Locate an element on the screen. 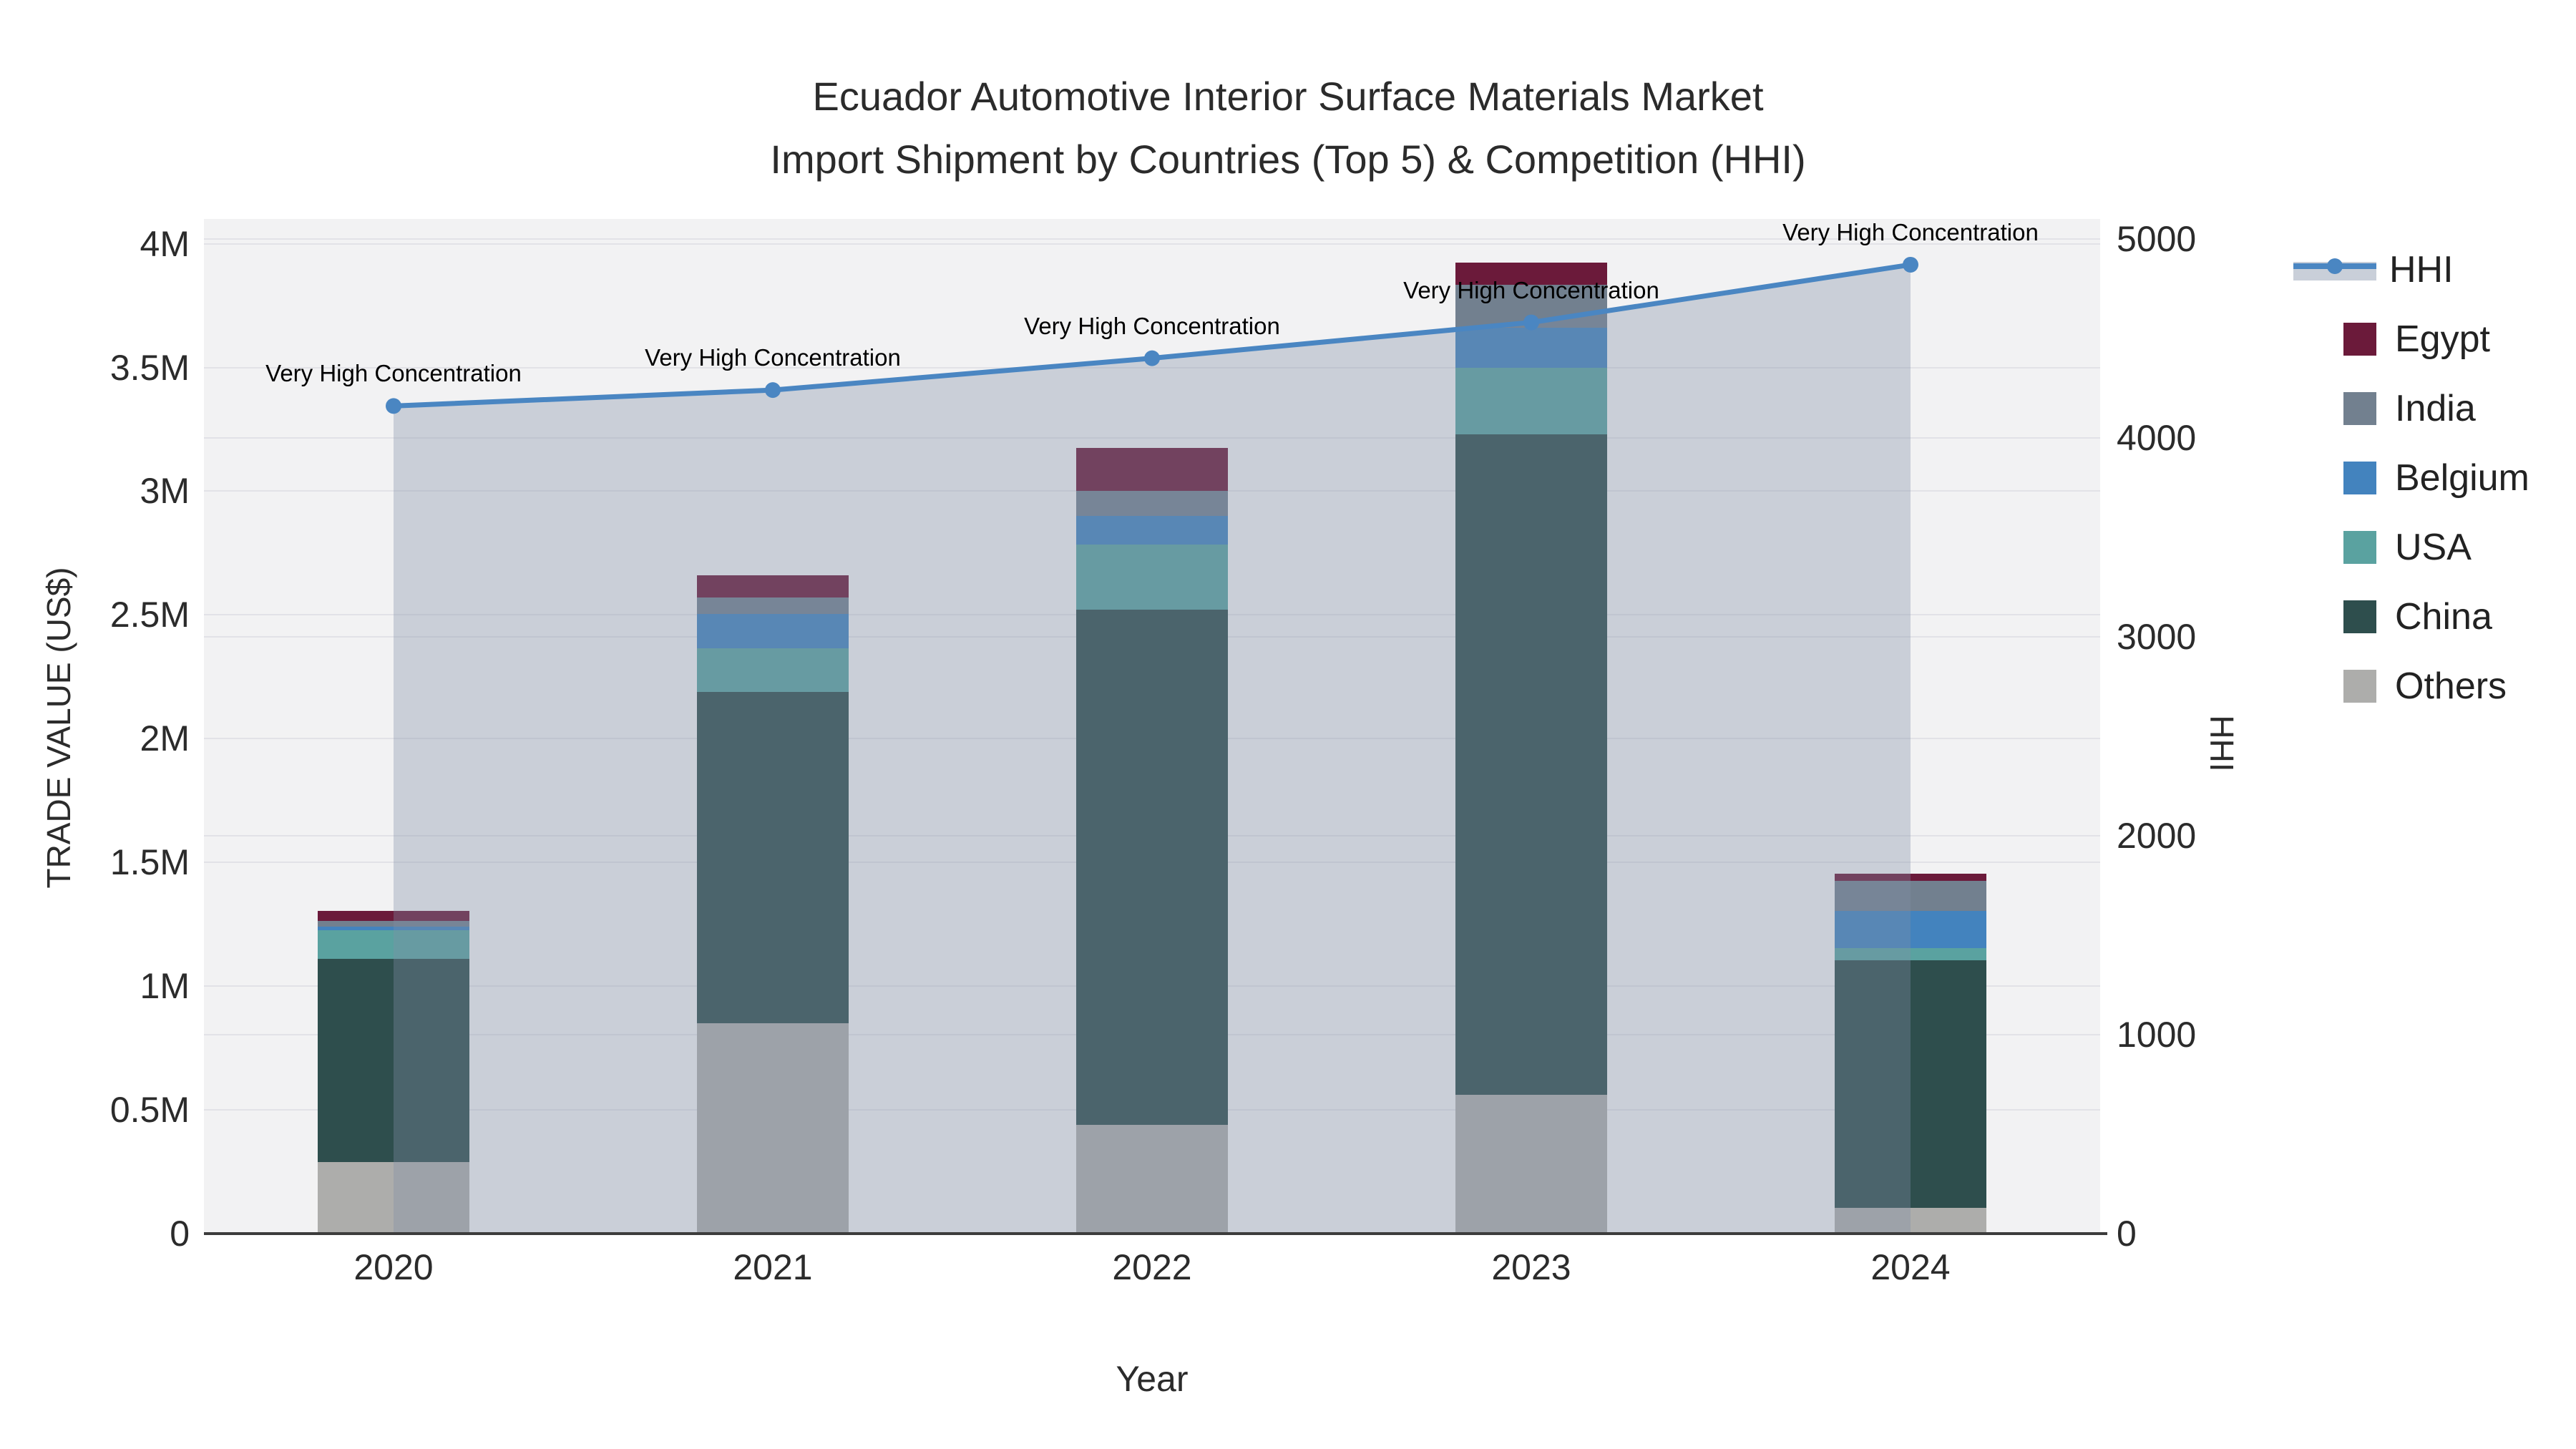  x-tick-label-2023: 2023 is located at coordinates (1531, 1267).